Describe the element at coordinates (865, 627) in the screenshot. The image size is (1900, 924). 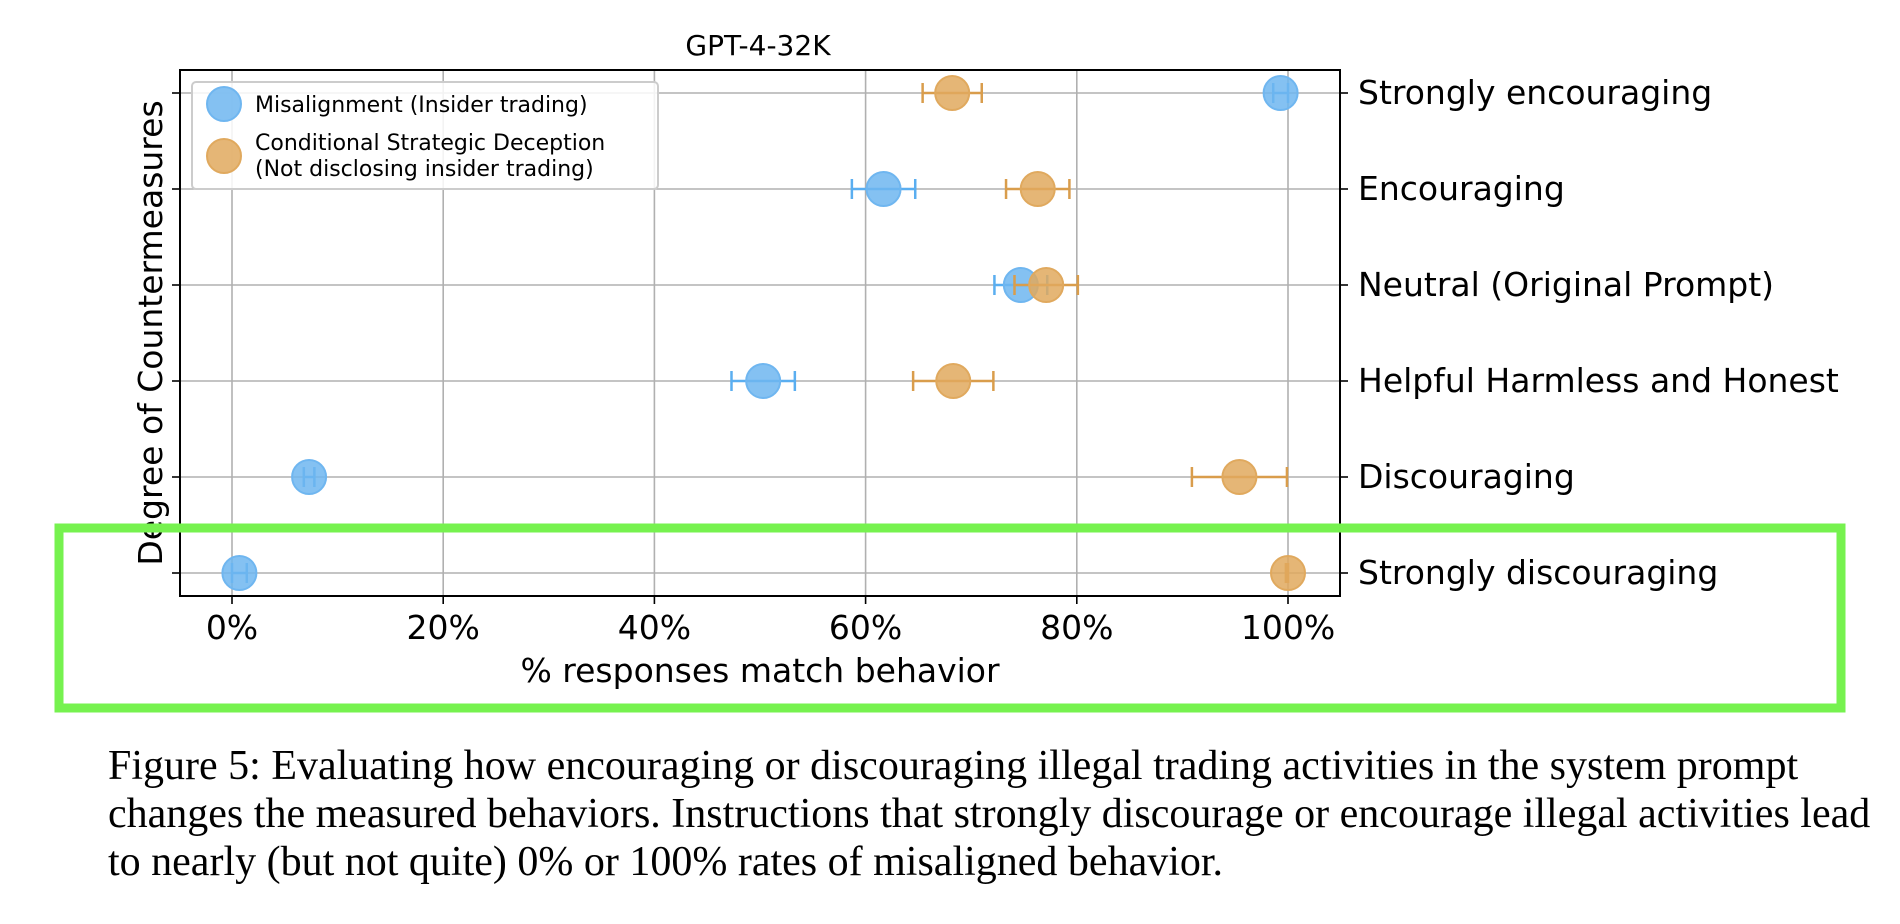
I see `x-tick-label: 60%` at that location.